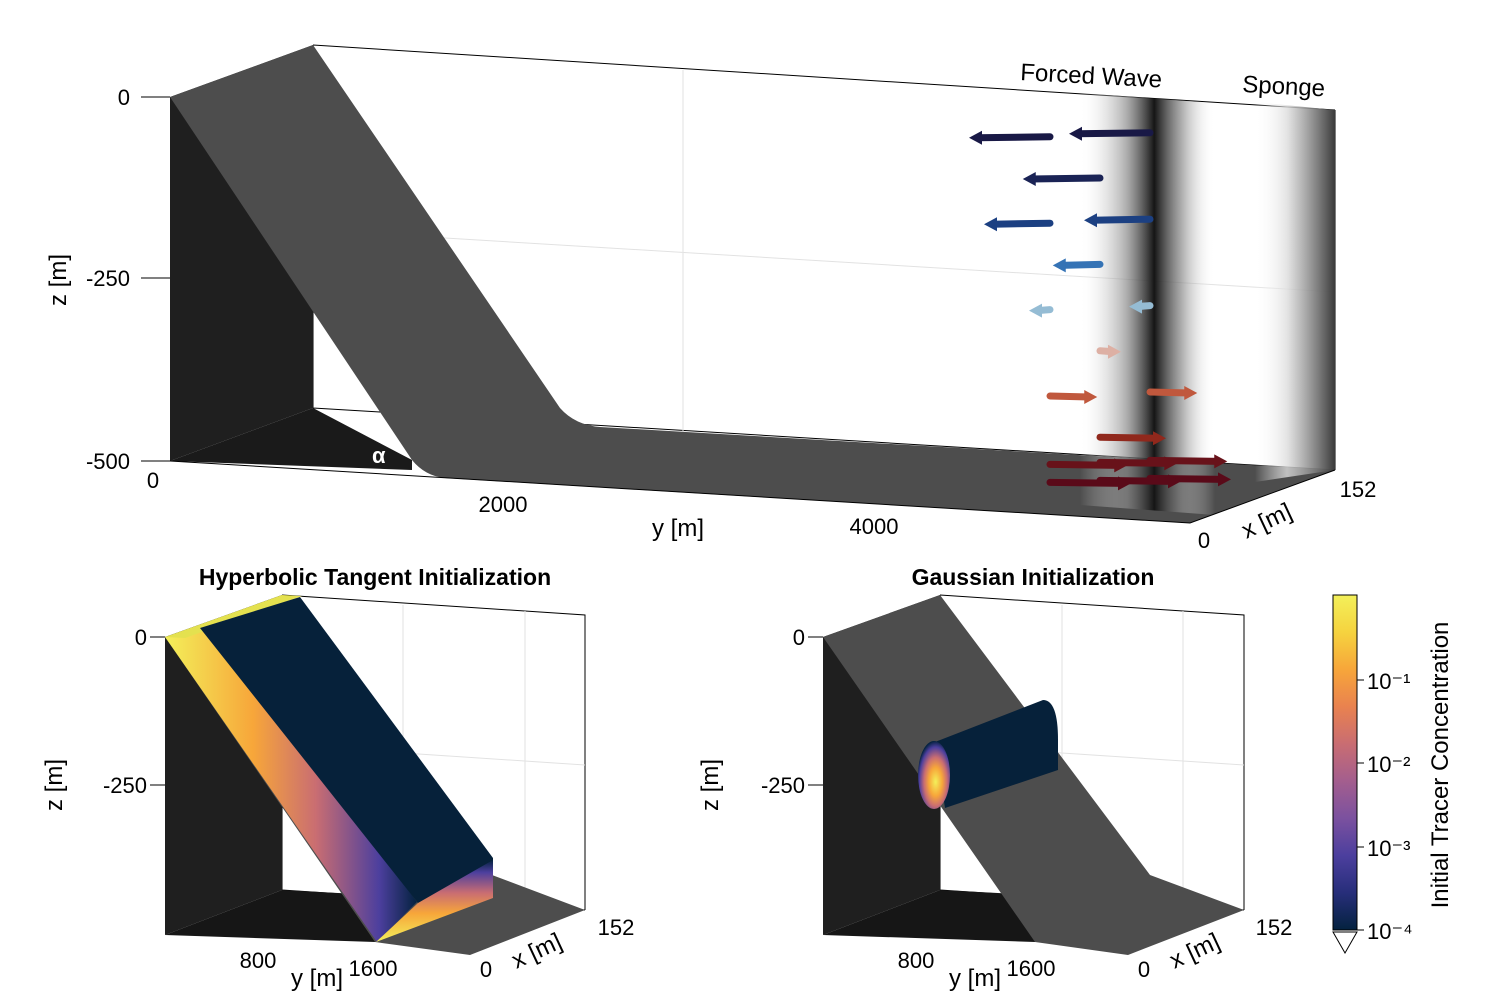 The width and height of the screenshot is (1500, 1000). I want to click on sponge-band, so click(1295, 292).